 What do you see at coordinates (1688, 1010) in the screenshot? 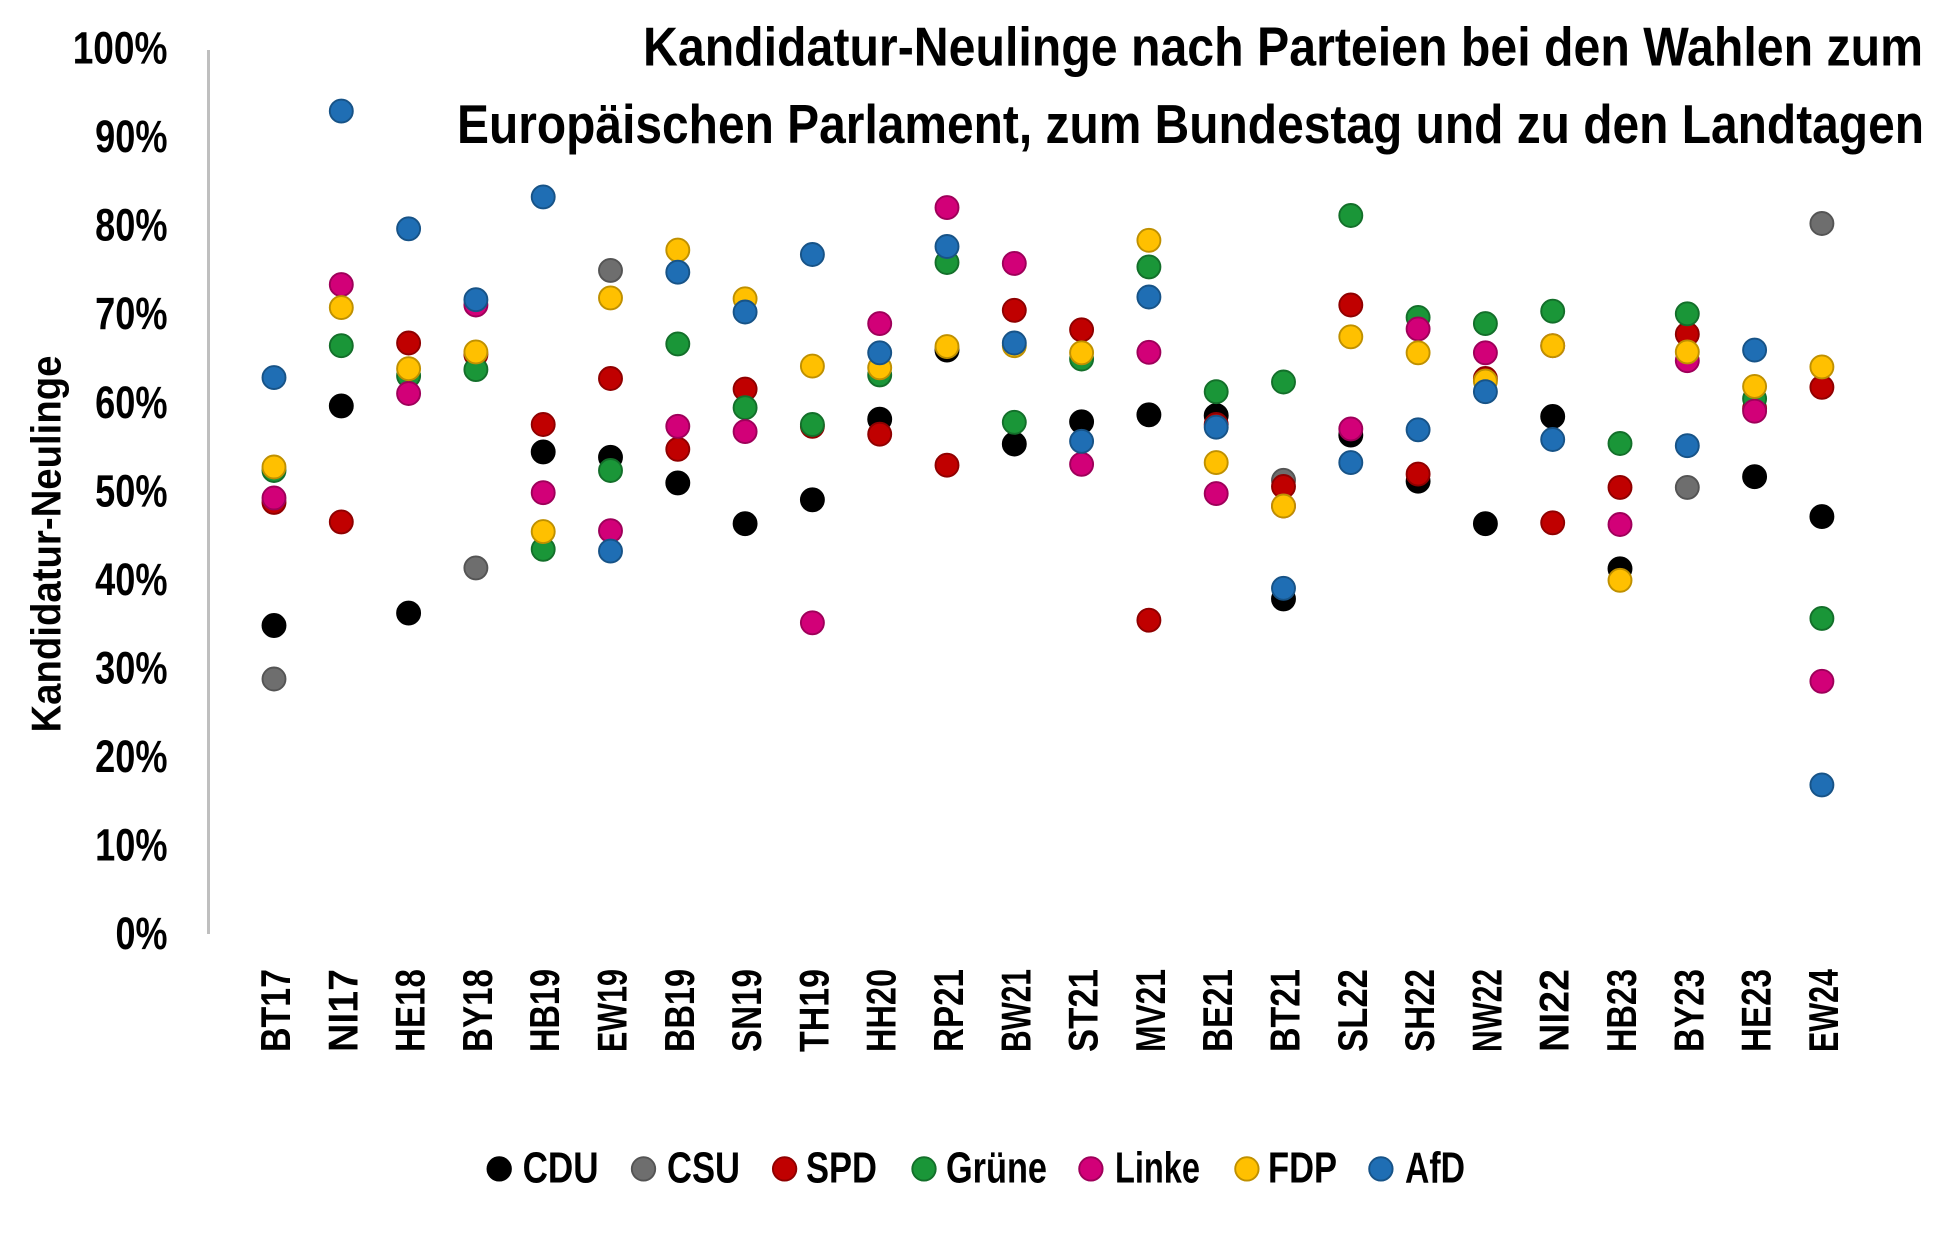
I see `svg-text: BY23` at bounding box center [1688, 1010].